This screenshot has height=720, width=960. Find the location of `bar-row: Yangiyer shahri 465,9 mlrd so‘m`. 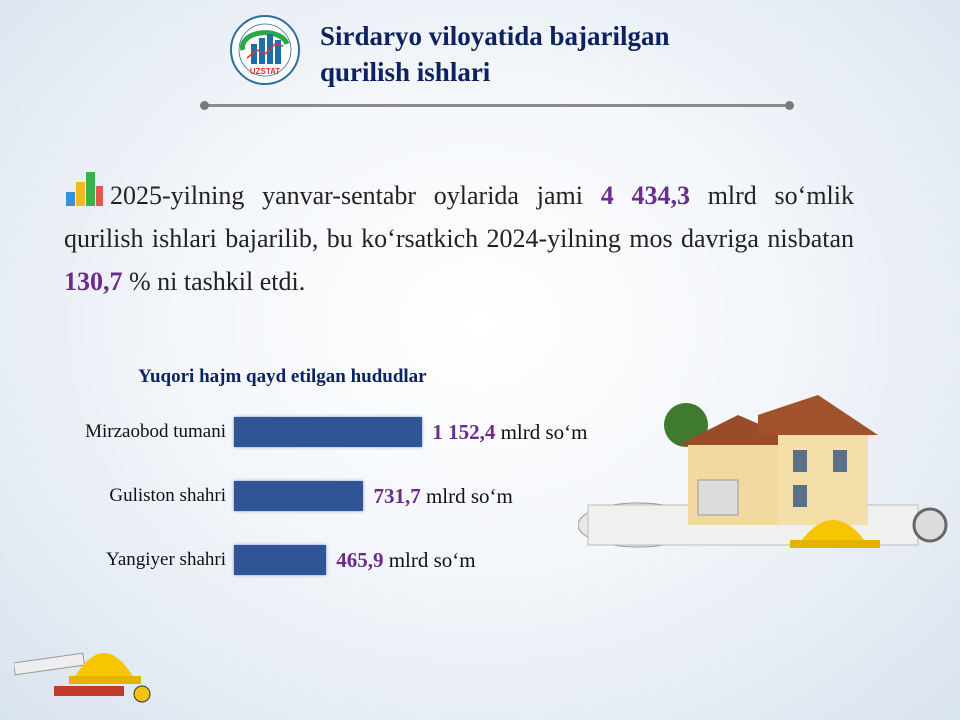

bar-row: Yangiyer shahri 465,9 mlrd so‘m is located at coordinates (350, 560).